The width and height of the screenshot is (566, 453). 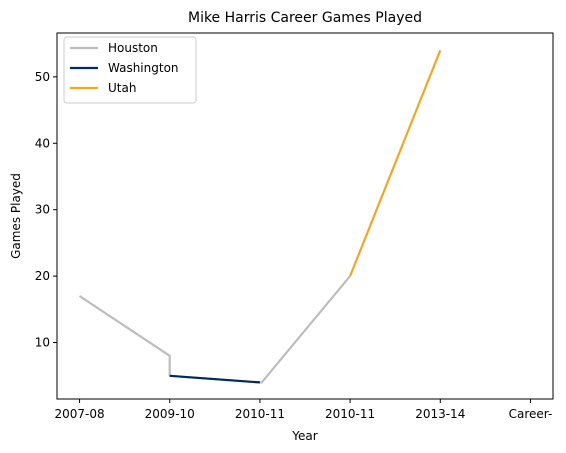 What do you see at coordinates (122, 88) in the screenshot?
I see `legend-label-utah: Utah` at bounding box center [122, 88].